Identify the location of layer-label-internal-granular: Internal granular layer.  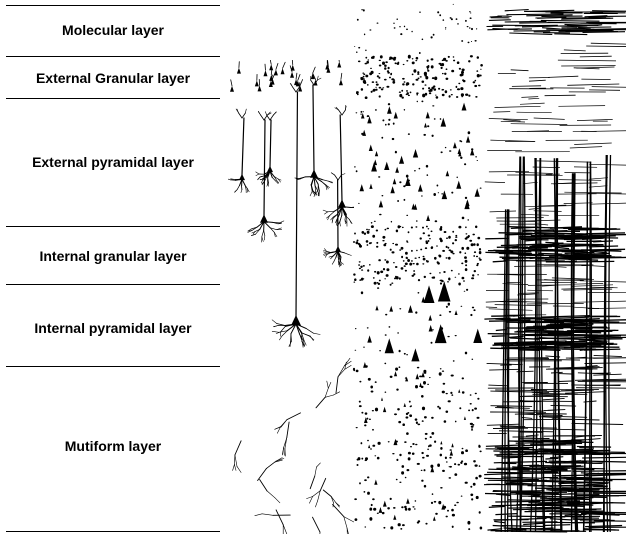
(113, 256).